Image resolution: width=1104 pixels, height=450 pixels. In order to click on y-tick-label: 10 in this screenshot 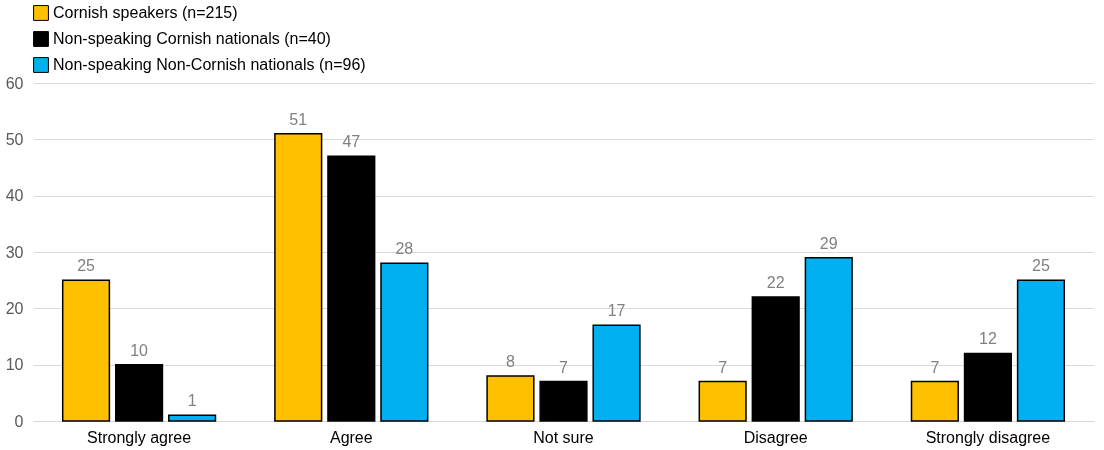, I will do `click(14, 365)`.